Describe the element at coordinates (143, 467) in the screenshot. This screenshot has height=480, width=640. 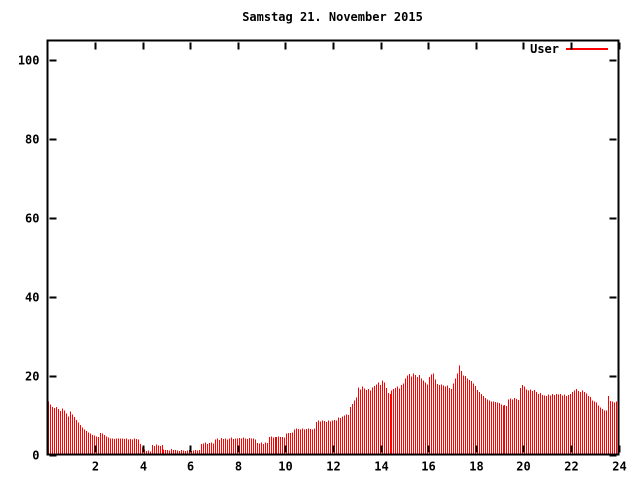
I see `x-tick-label: 4` at that location.